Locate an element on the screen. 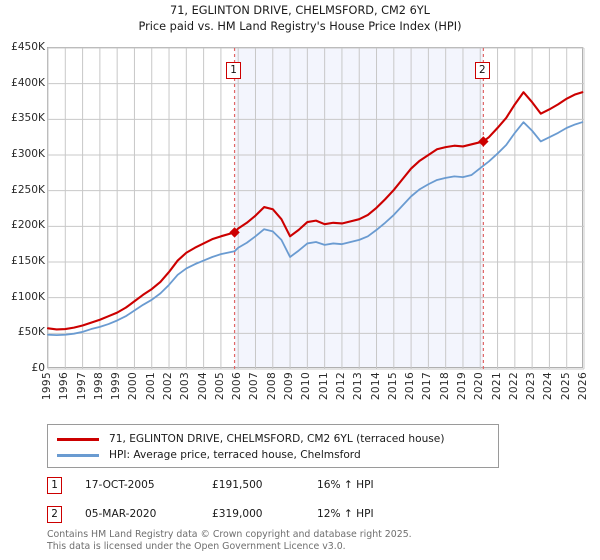  x-axis-tick: 1996 is located at coordinates (64, 386).